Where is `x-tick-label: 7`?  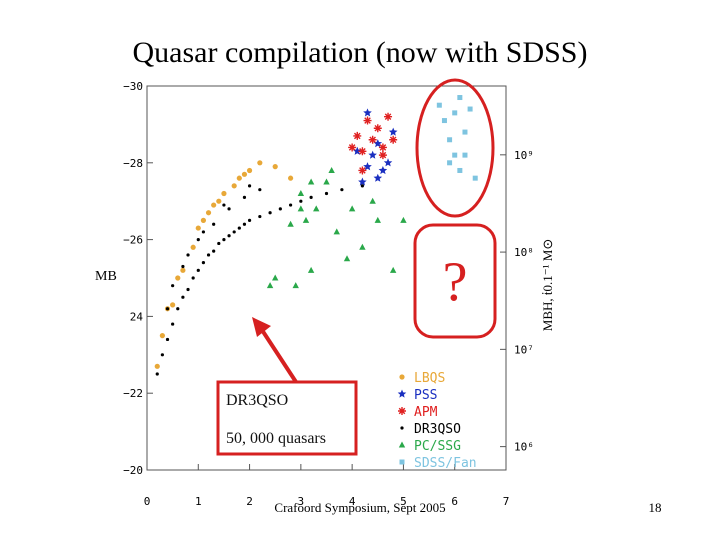 x-tick-label: 7 is located at coordinates (506, 501).